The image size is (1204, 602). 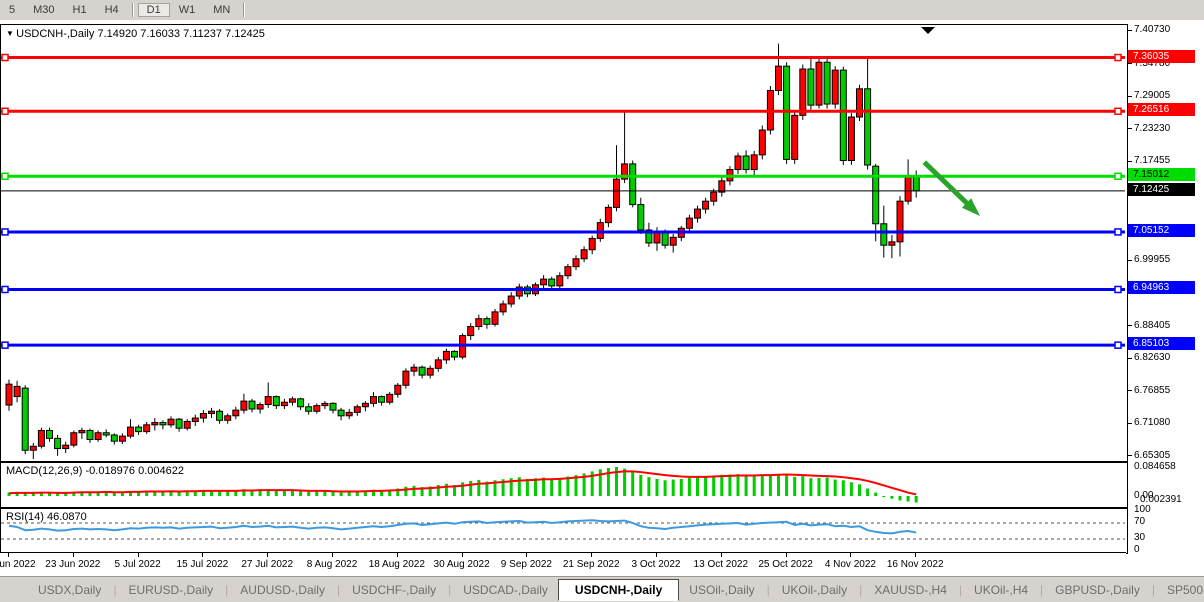 What do you see at coordinates (910, 589) in the screenshot?
I see `symbol-tab-xauusd: XAUUSD-,H4` at bounding box center [910, 589].